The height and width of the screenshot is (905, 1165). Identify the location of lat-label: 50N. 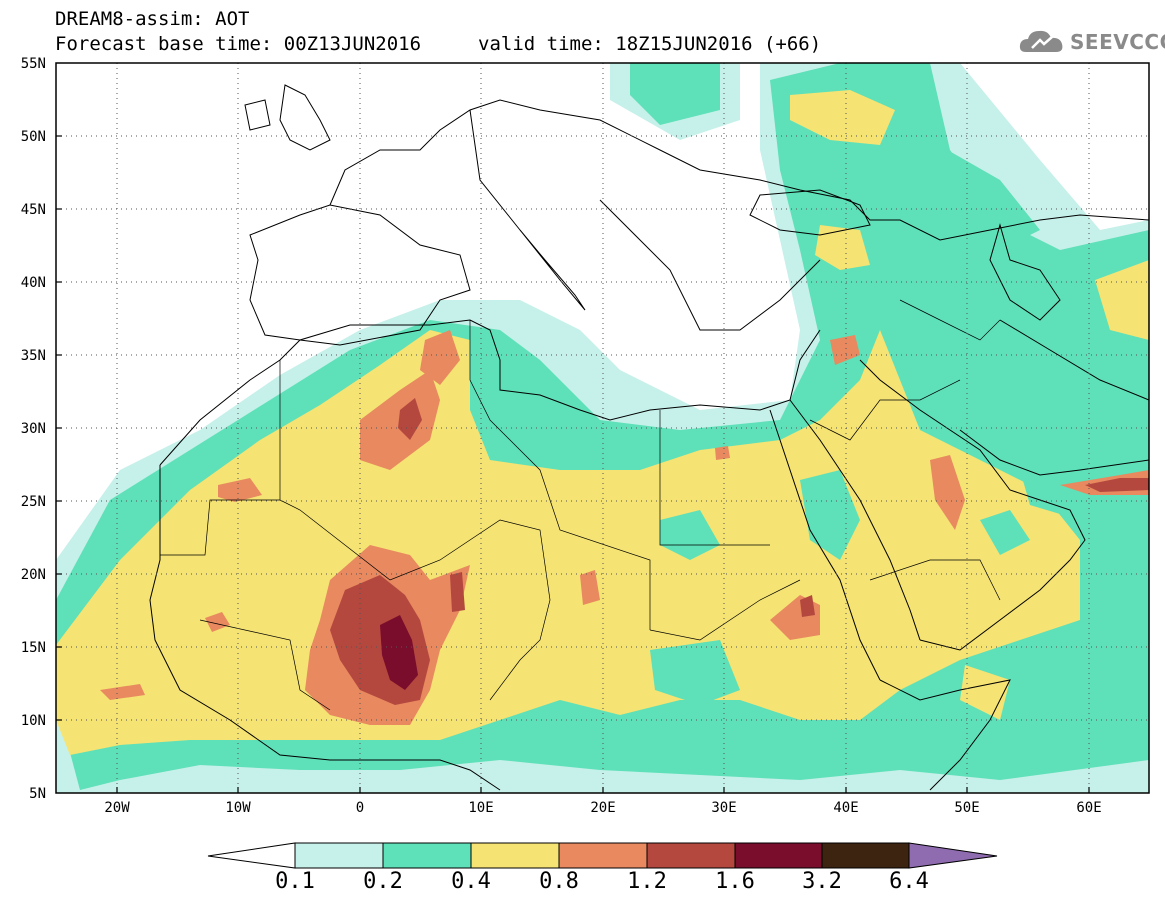
(33, 137).